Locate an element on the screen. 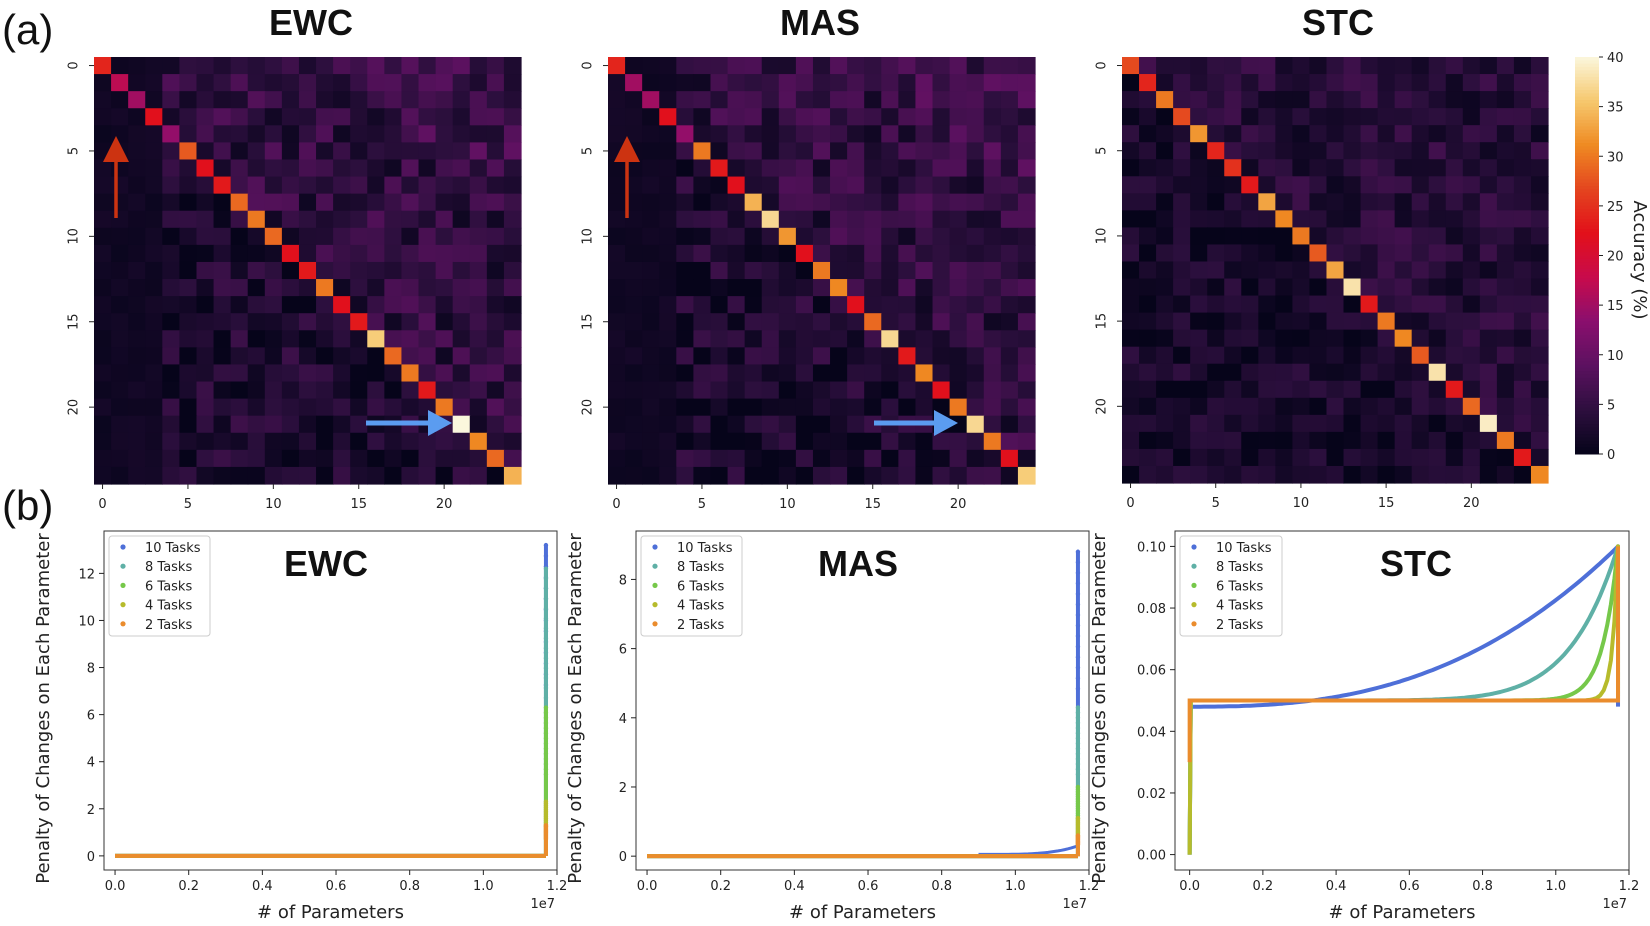 The width and height of the screenshot is (1650, 926). series-point is located at coordinates (546, 764).